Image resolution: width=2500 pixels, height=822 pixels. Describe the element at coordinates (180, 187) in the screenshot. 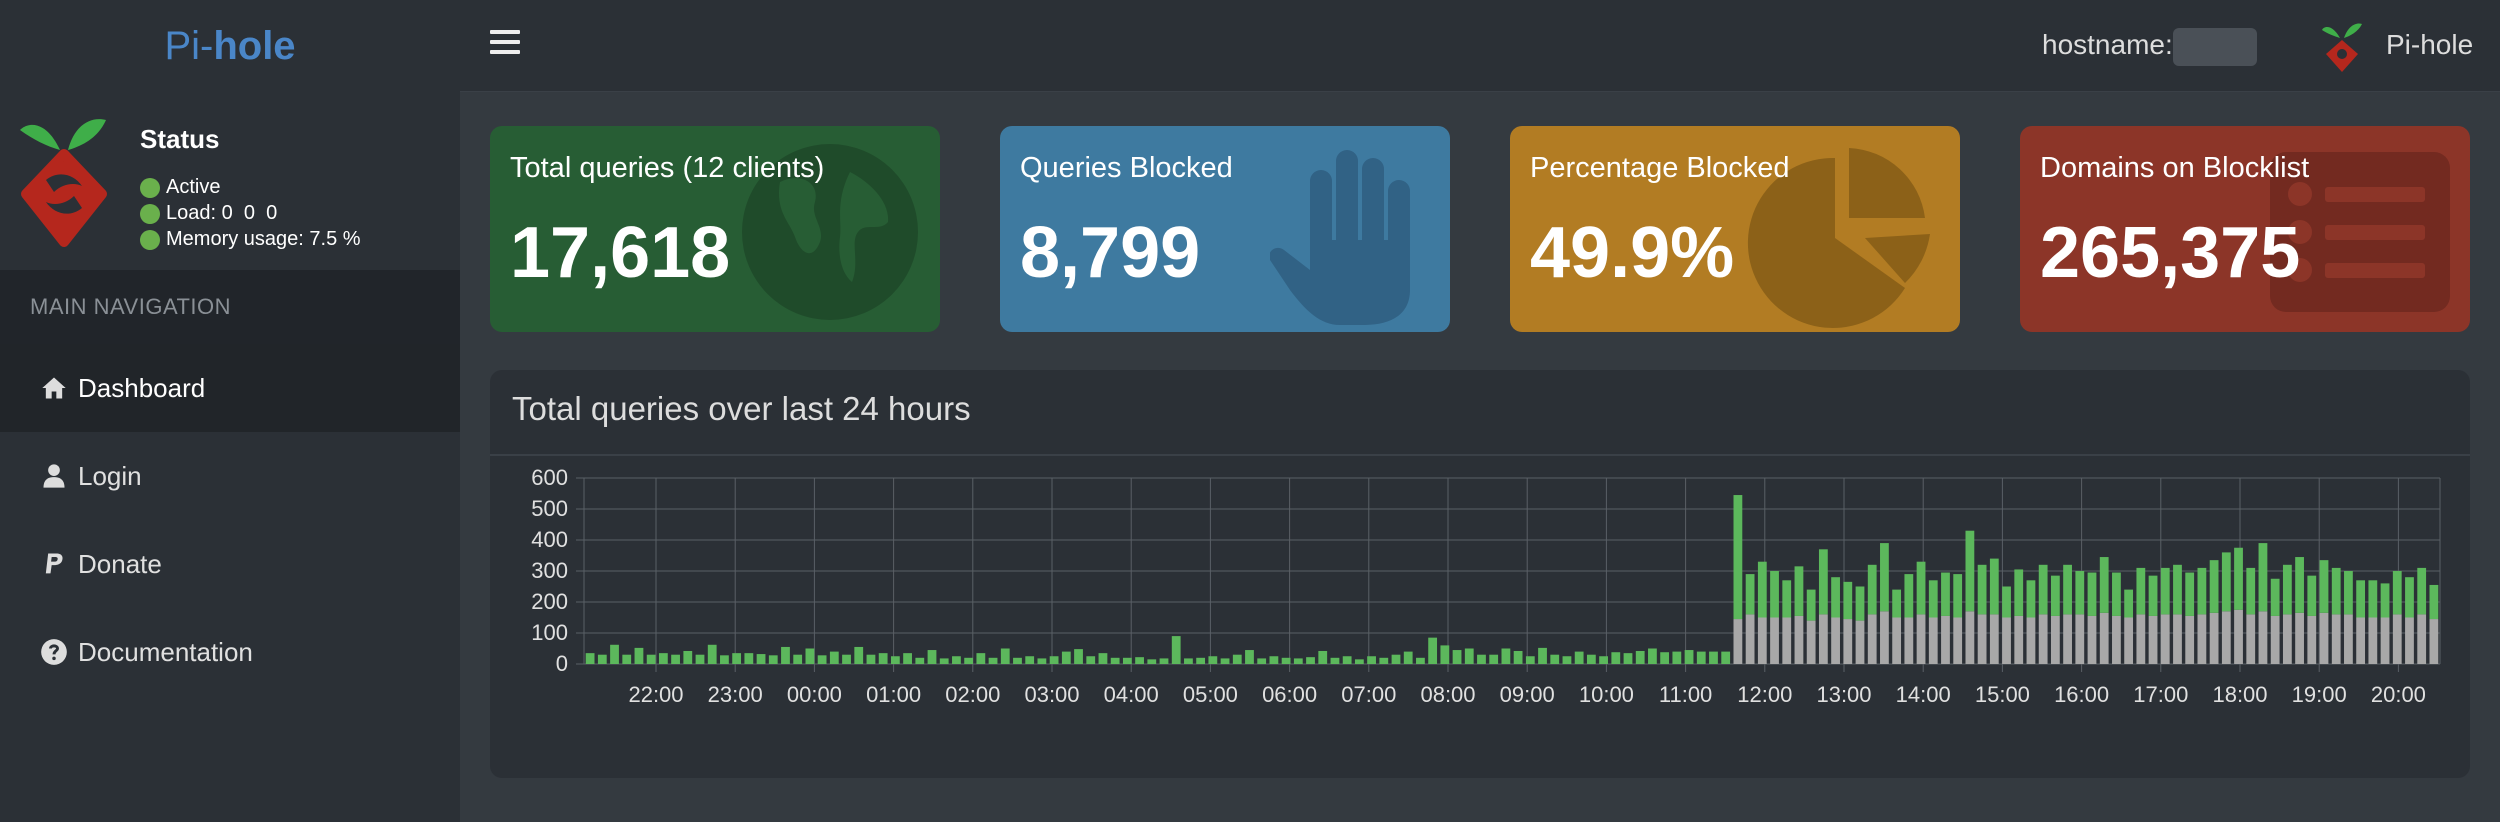

I see `status-active: Active` at that location.